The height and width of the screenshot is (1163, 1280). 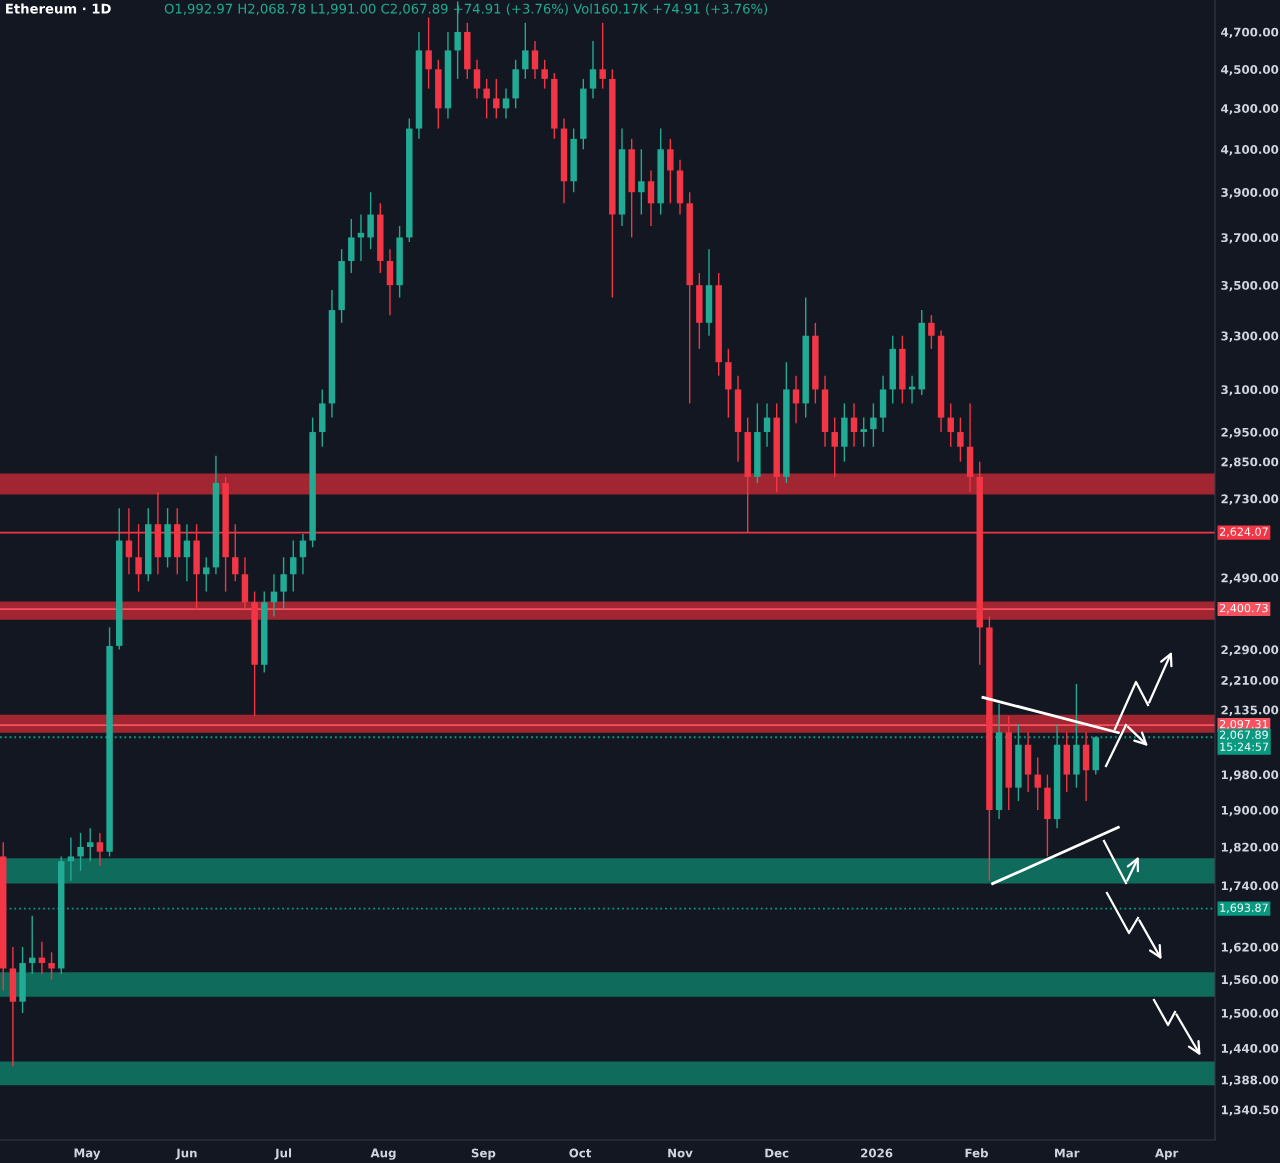 What do you see at coordinates (1250, 336) in the screenshot?
I see `y-tick-label: 3,300.00` at bounding box center [1250, 336].